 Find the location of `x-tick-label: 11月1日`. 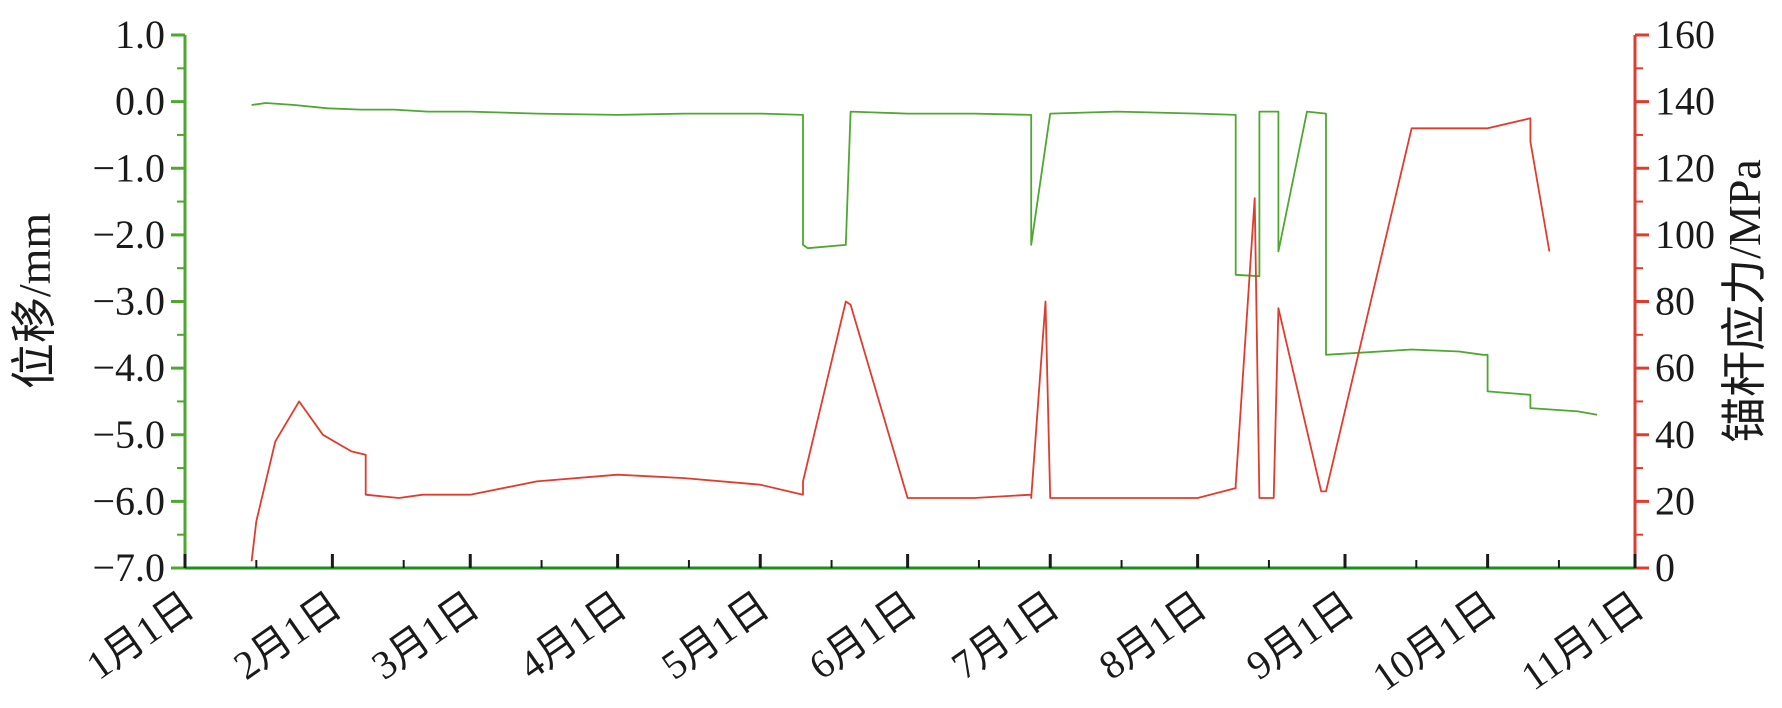

x-tick-label: 11月1日 is located at coordinates (1582, 641).